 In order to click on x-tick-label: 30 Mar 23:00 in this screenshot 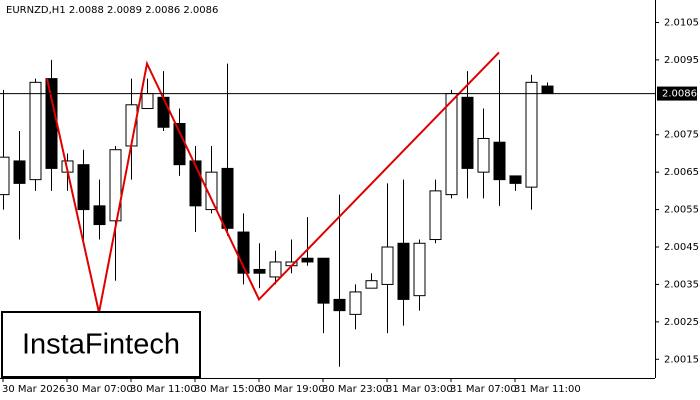, I will do `click(355, 389)`.